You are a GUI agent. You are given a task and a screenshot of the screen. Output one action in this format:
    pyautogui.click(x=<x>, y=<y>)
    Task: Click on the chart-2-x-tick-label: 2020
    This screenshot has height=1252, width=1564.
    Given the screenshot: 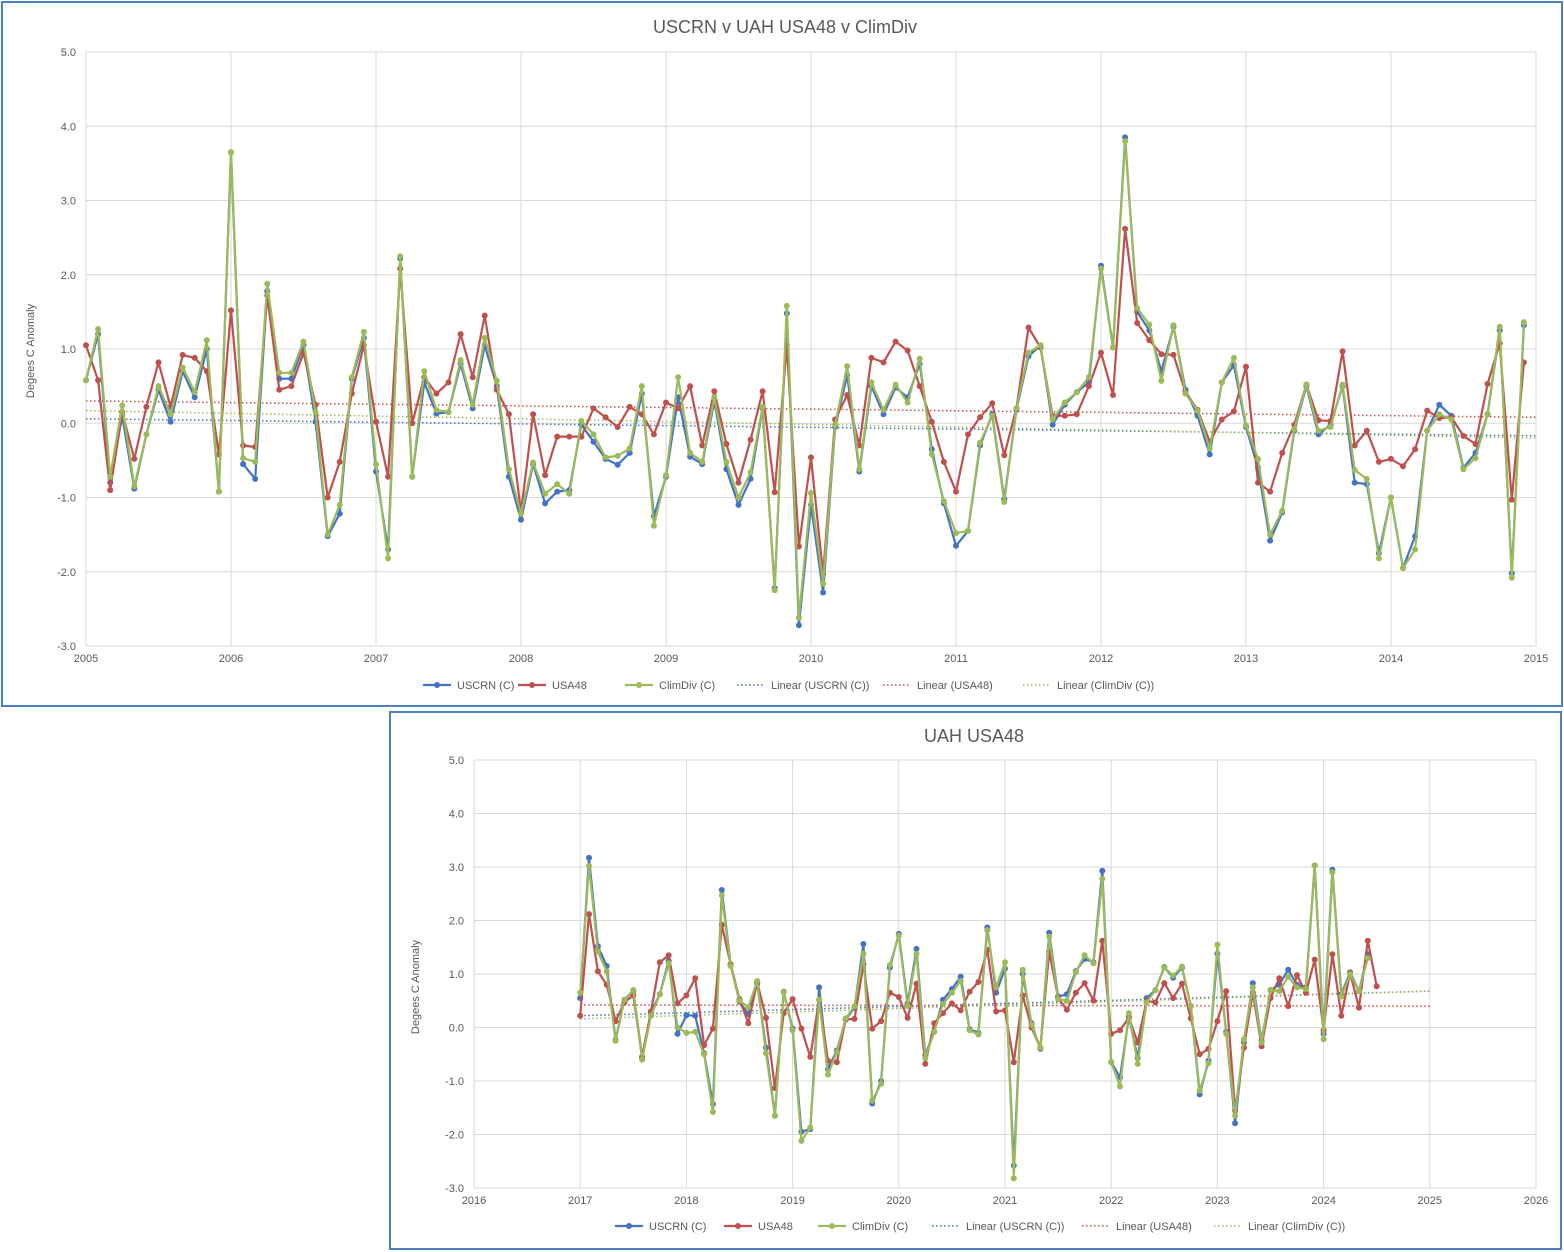 What is the action you would take?
    pyautogui.click(x=899, y=1201)
    